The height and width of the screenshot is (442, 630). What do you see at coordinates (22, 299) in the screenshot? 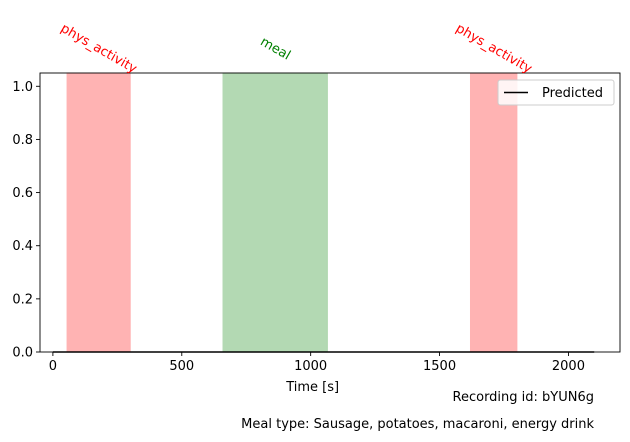
I see `y-tick-label: 0.2` at bounding box center [22, 299].